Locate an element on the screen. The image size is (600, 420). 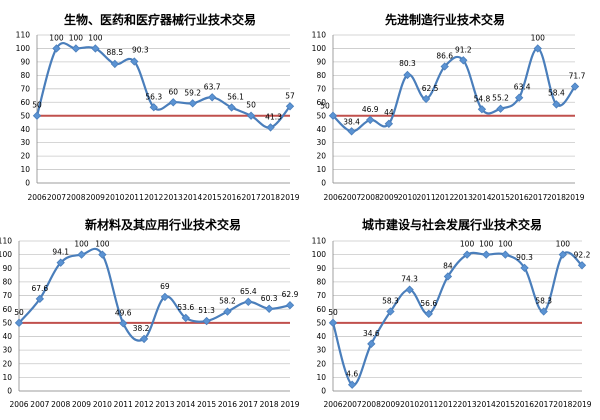
y-tick-label: 50 is located at coordinates (25, 115).